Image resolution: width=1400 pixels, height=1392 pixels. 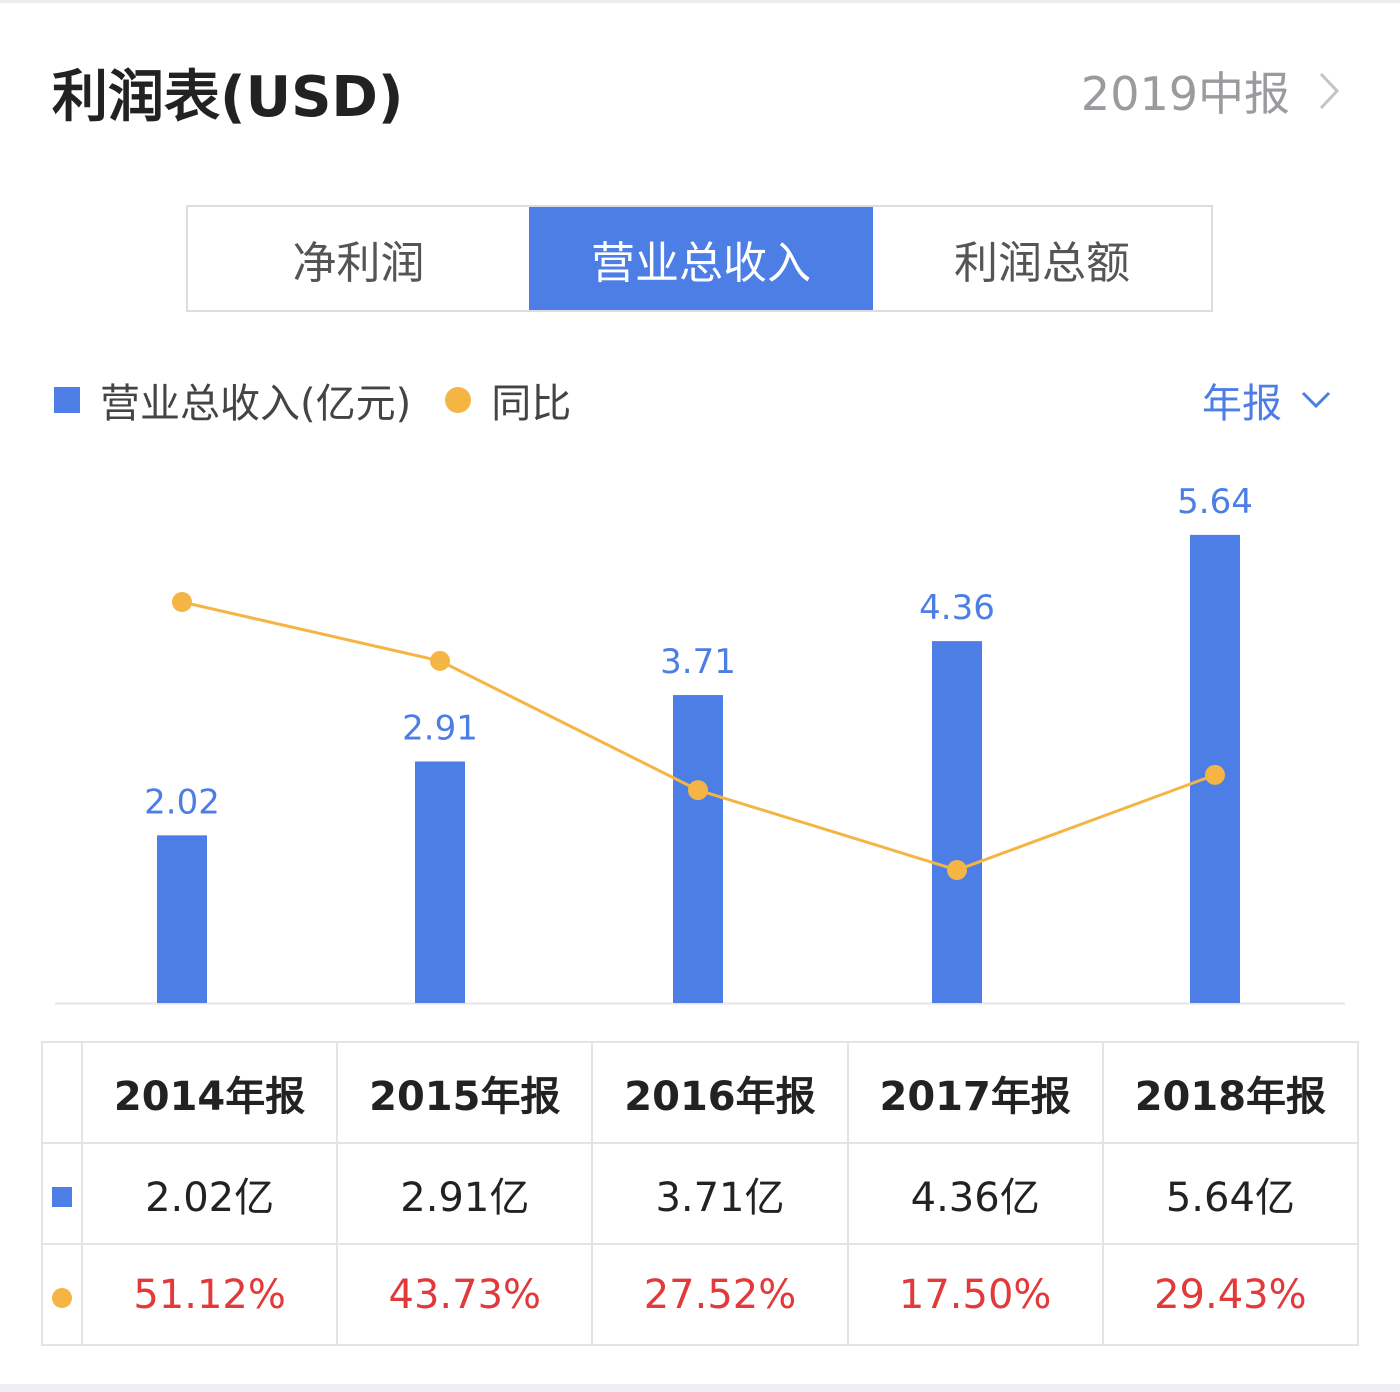 What do you see at coordinates (440, 728) in the screenshot?
I see `bar-value-label: 2.91` at bounding box center [440, 728].